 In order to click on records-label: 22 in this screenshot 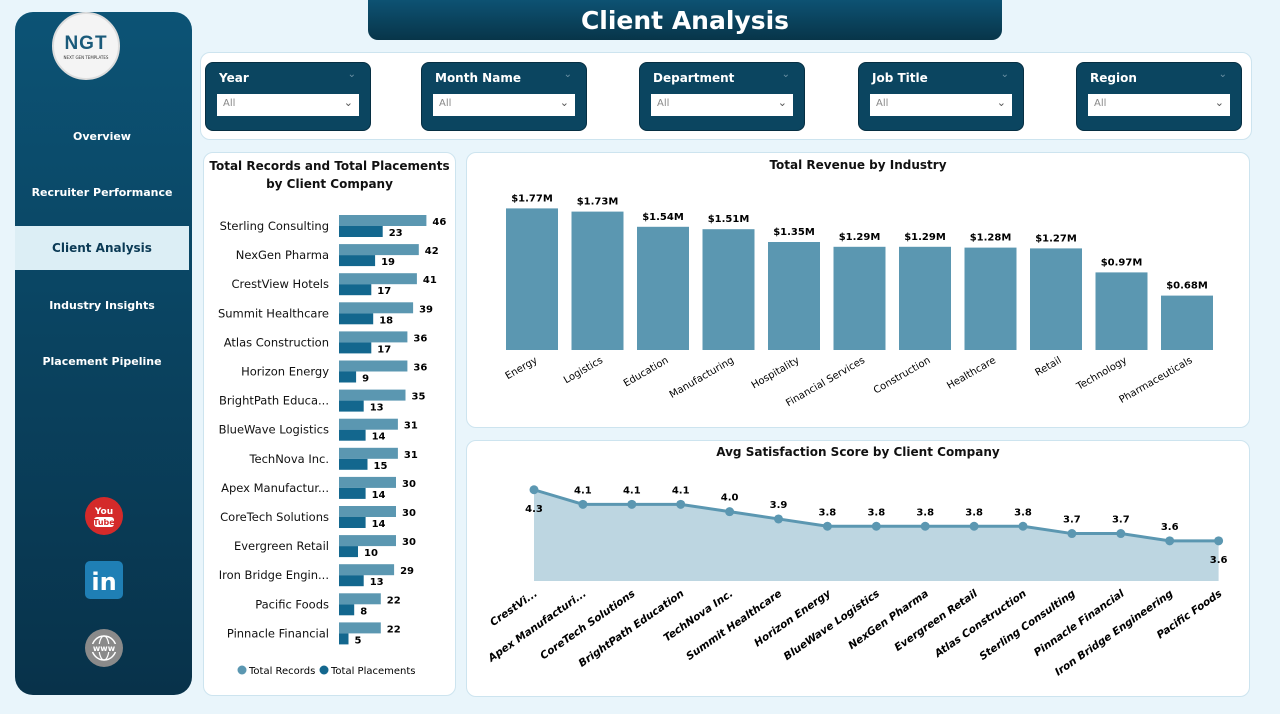, I will do `click(394, 600)`.